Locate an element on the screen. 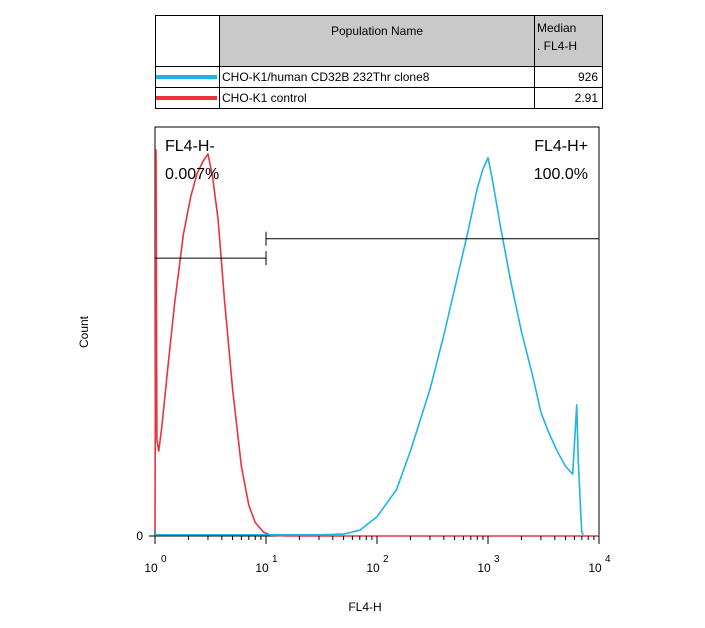 The width and height of the screenshot is (705, 628). legend-swatch-red is located at coordinates (186, 98).